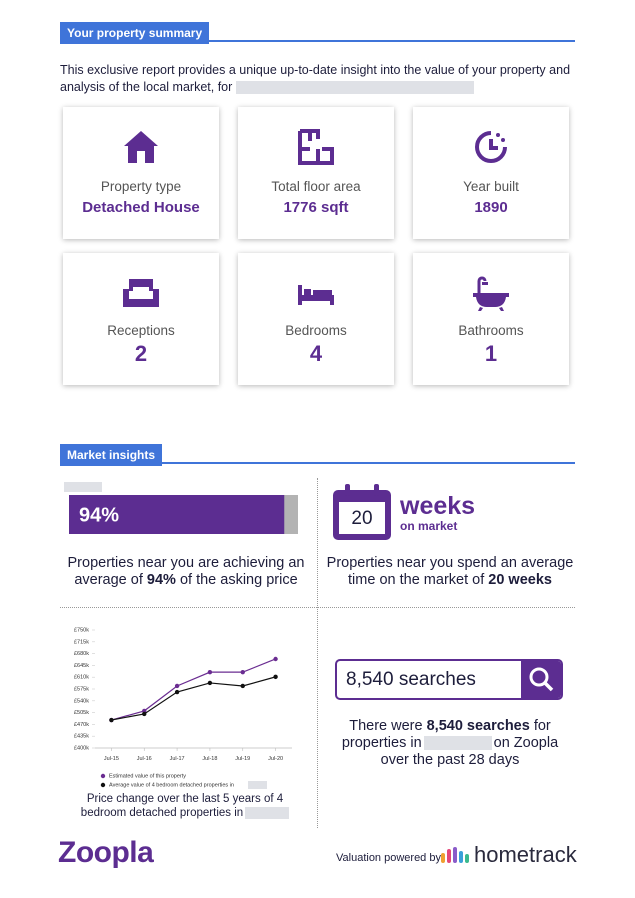  What do you see at coordinates (478, 726) in the screenshot?
I see `highlight: 8,540 searches` at bounding box center [478, 726].